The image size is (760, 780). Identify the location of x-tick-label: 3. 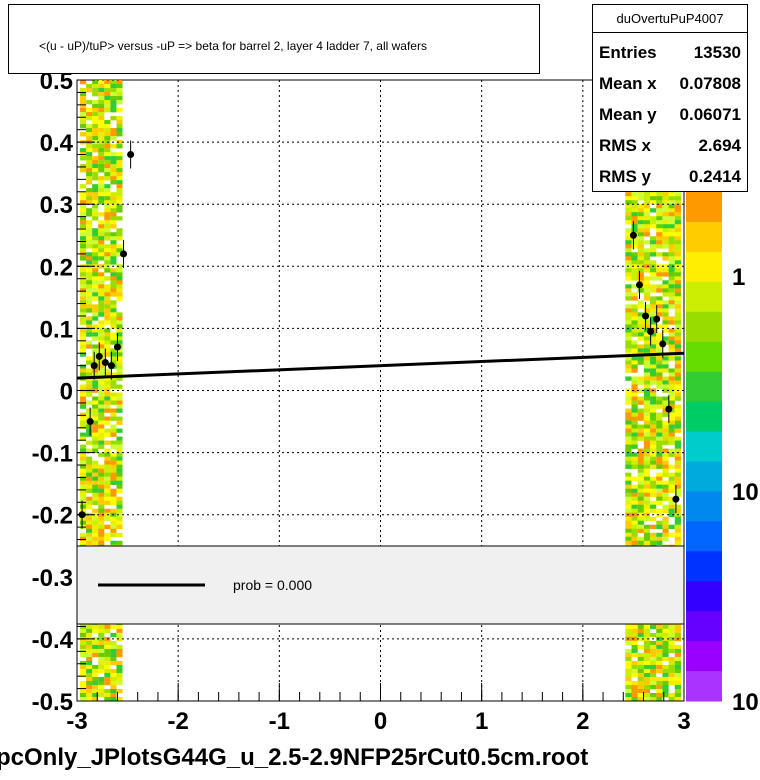
(683, 721).